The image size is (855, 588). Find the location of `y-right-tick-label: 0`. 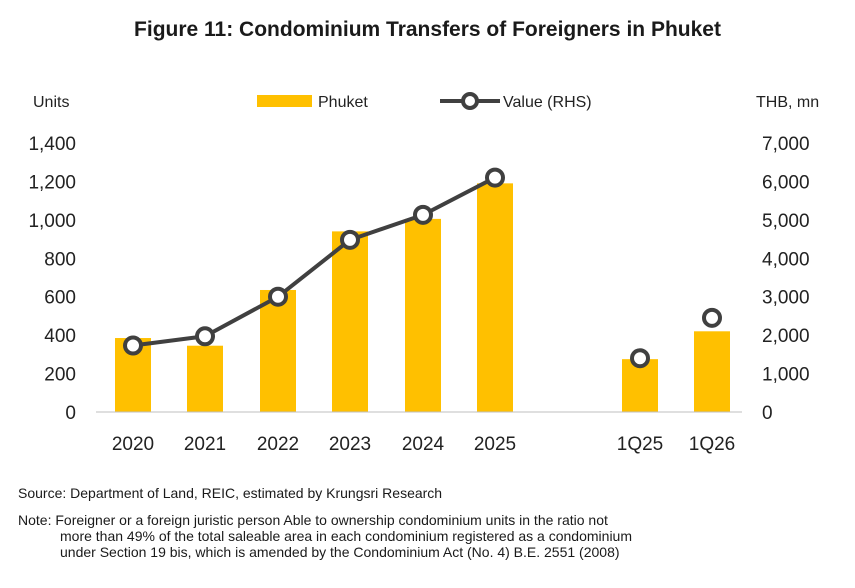

y-right-tick-label: 0 is located at coordinates (767, 413).